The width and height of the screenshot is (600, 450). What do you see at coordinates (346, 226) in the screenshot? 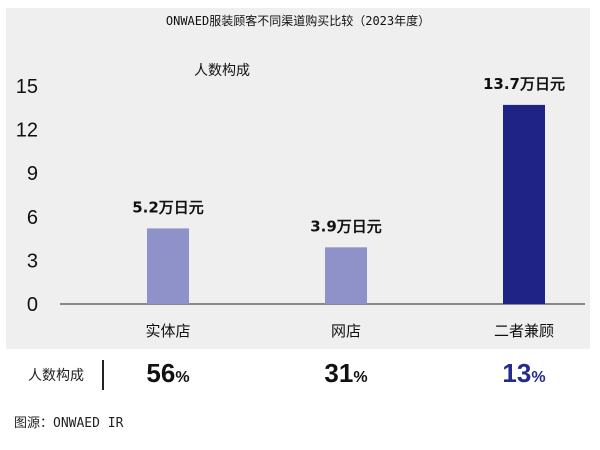
I see `data-label: 3.9万日元` at bounding box center [346, 226].